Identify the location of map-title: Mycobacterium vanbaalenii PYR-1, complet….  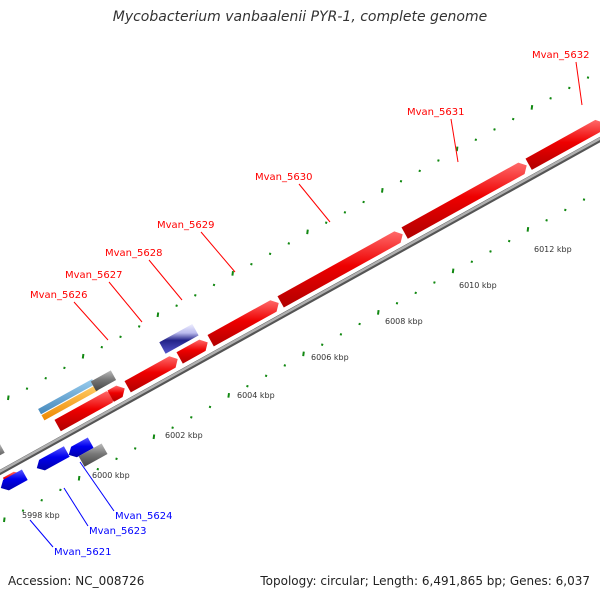
(300, 17).